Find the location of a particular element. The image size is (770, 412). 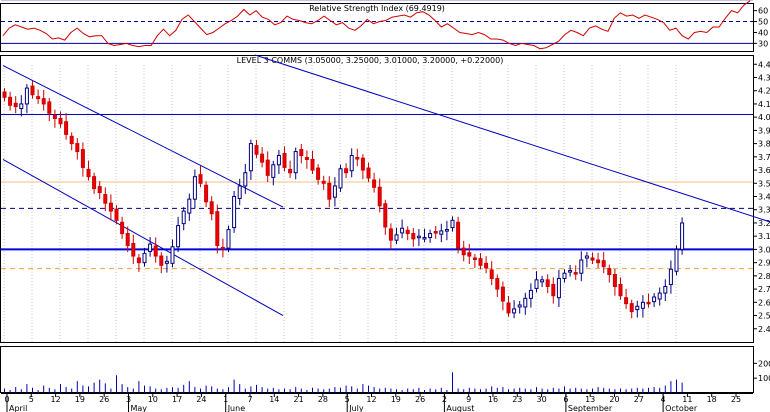

month-label: August is located at coordinates (460, 408).